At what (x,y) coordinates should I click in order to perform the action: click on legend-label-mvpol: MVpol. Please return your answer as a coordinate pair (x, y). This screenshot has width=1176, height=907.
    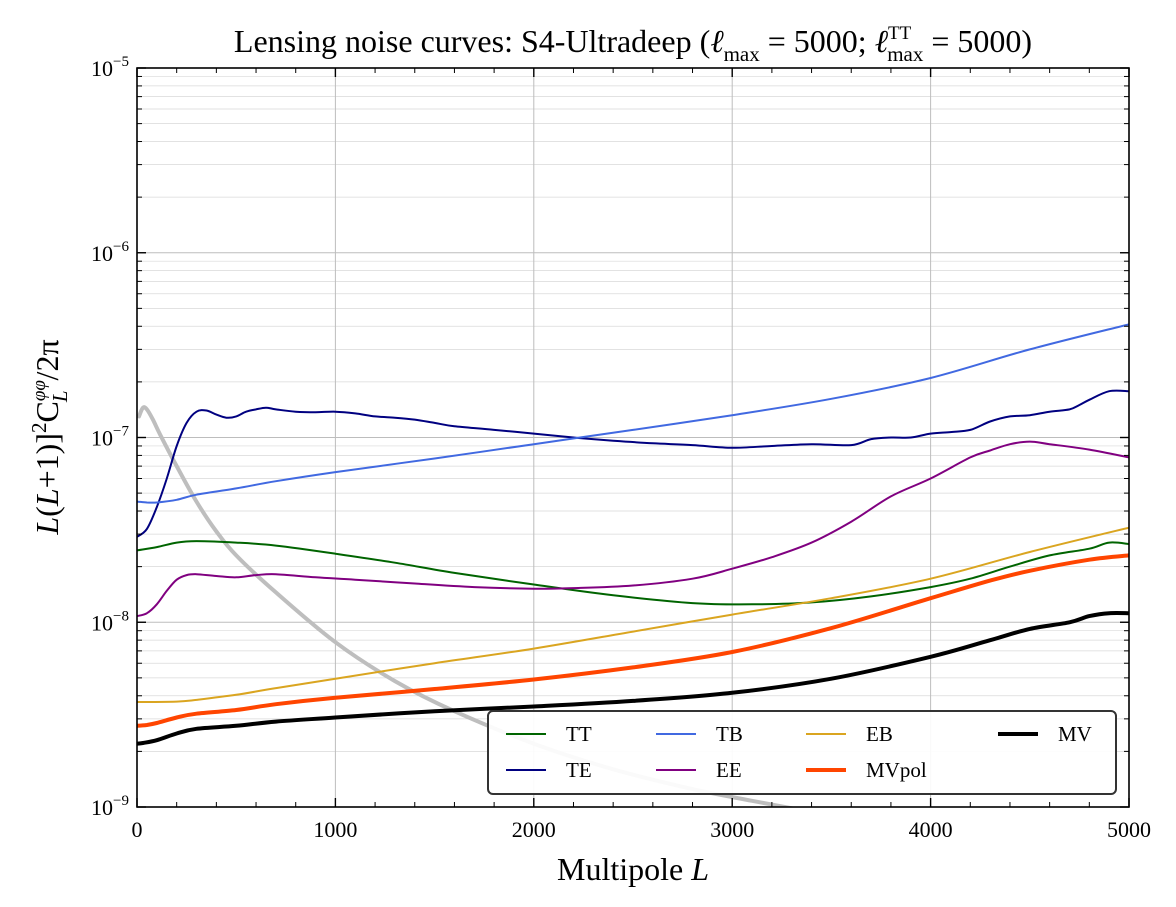
    Looking at the image, I should click on (896, 770).